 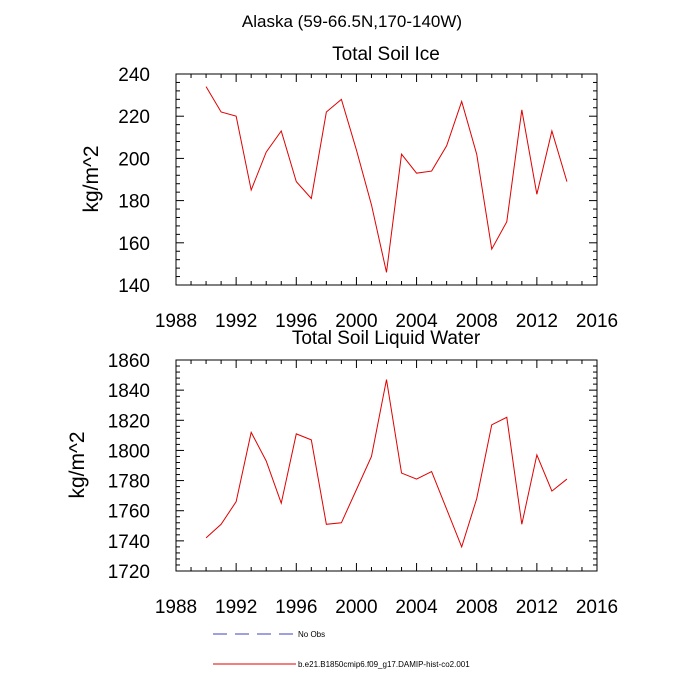 I want to click on y-tick-label: 1780, so click(x=129, y=482).